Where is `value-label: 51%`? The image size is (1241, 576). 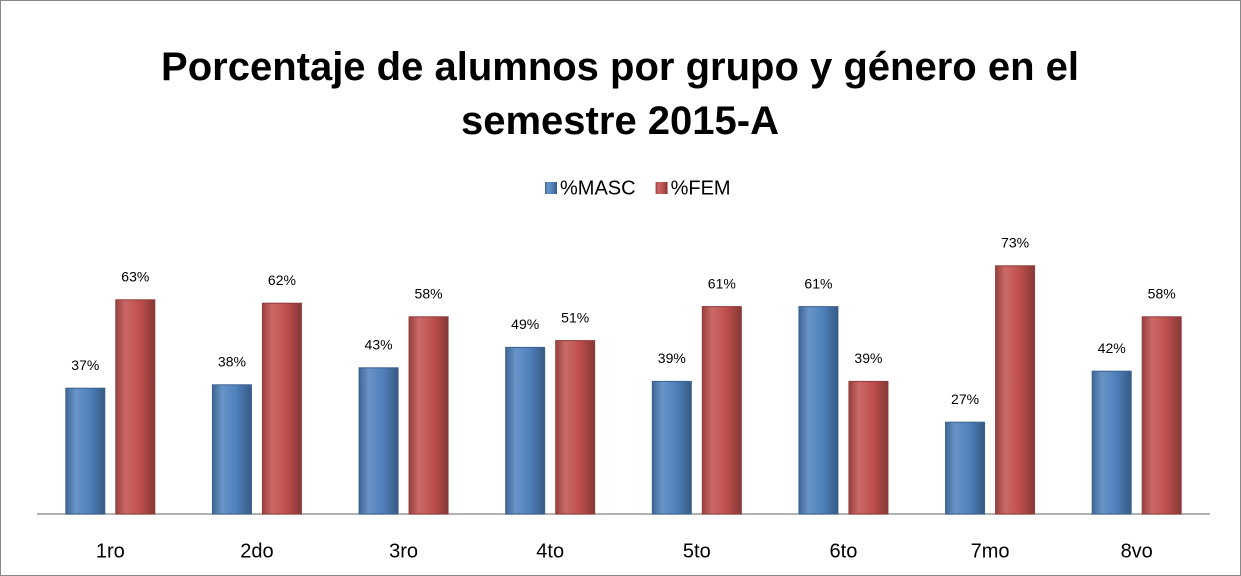 value-label: 51% is located at coordinates (575, 317).